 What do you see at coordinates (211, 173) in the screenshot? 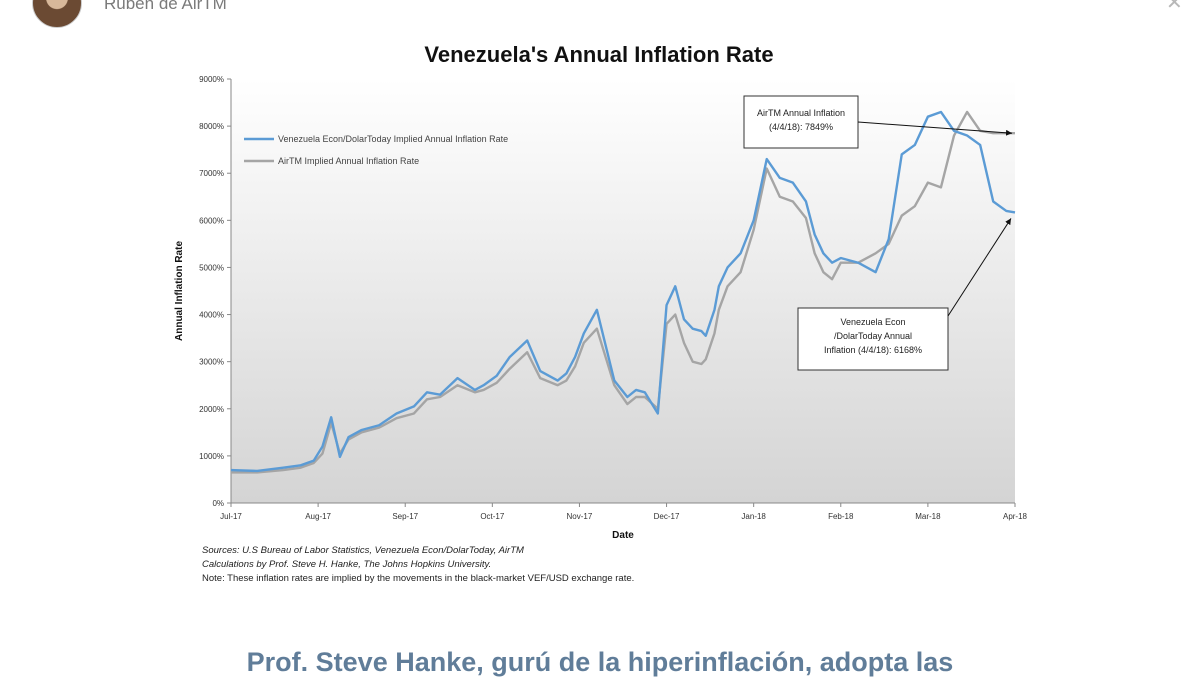
I see `y-tick-label: 7000%` at bounding box center [211, 173].